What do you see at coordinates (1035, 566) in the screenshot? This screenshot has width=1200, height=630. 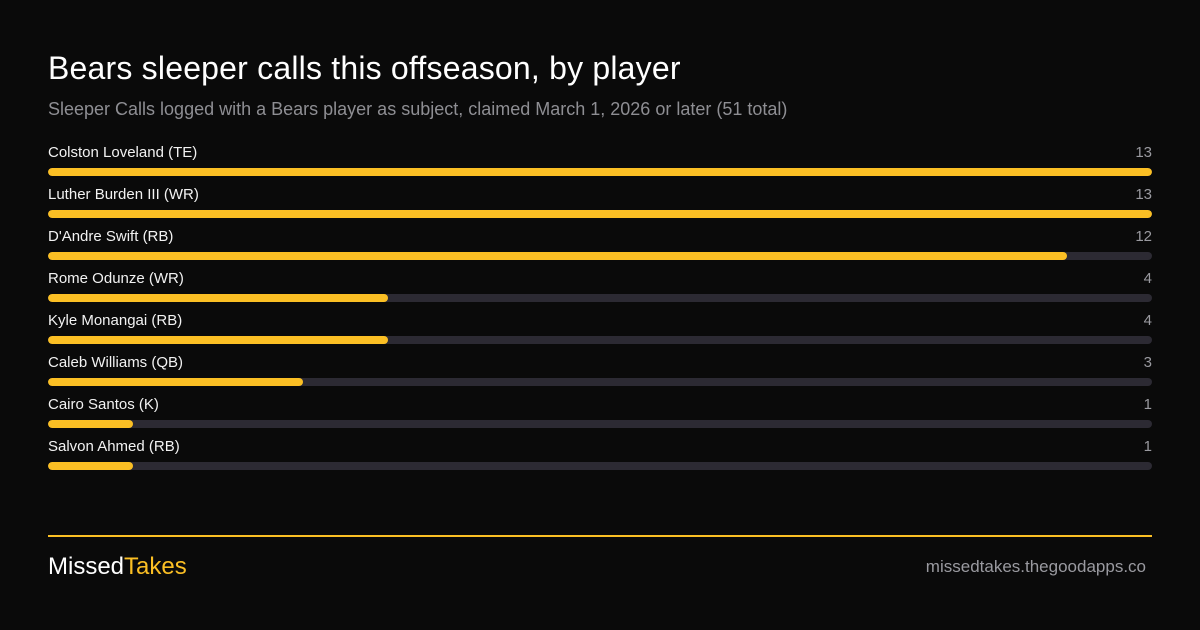 I see `site-url: missedtakes.thegoodapps.co` at bounding box center [1035, 566].